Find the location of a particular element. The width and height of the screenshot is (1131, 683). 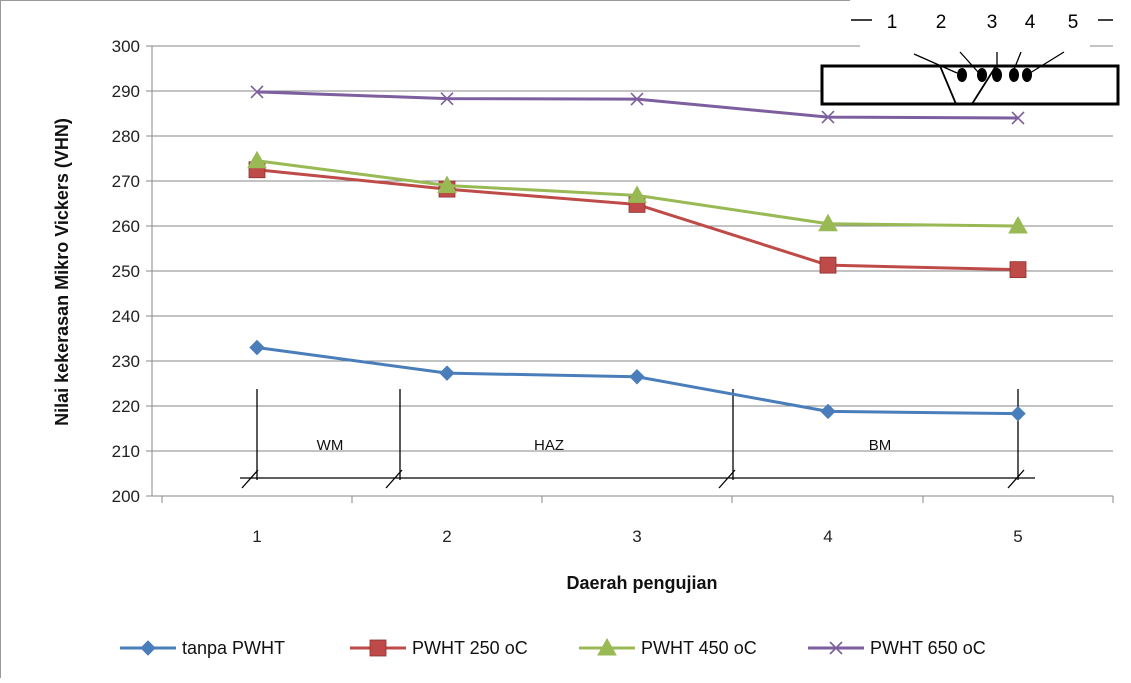

legend-label: PWHT 450 oC is located at coordinates (699, 648).